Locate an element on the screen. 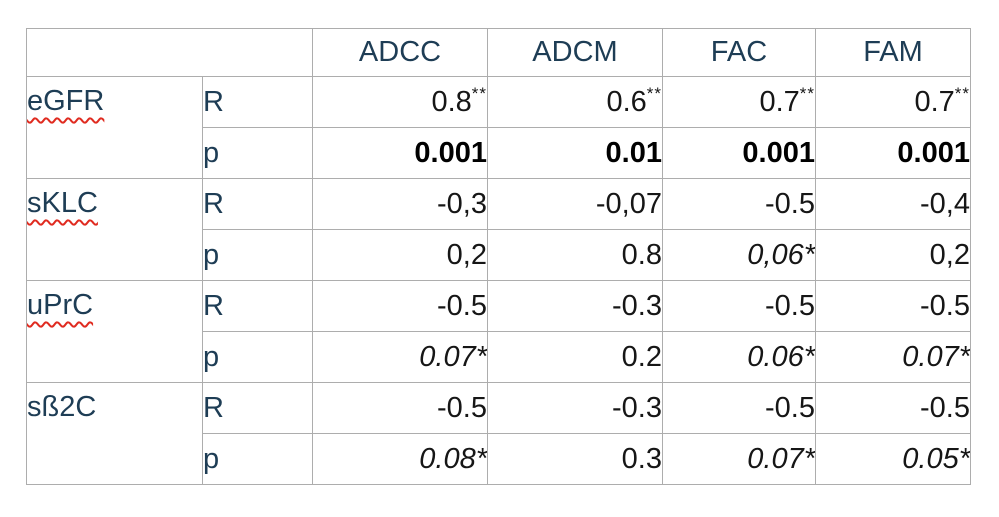  value-cell: 0.6** is located at coordinates (575, 102).